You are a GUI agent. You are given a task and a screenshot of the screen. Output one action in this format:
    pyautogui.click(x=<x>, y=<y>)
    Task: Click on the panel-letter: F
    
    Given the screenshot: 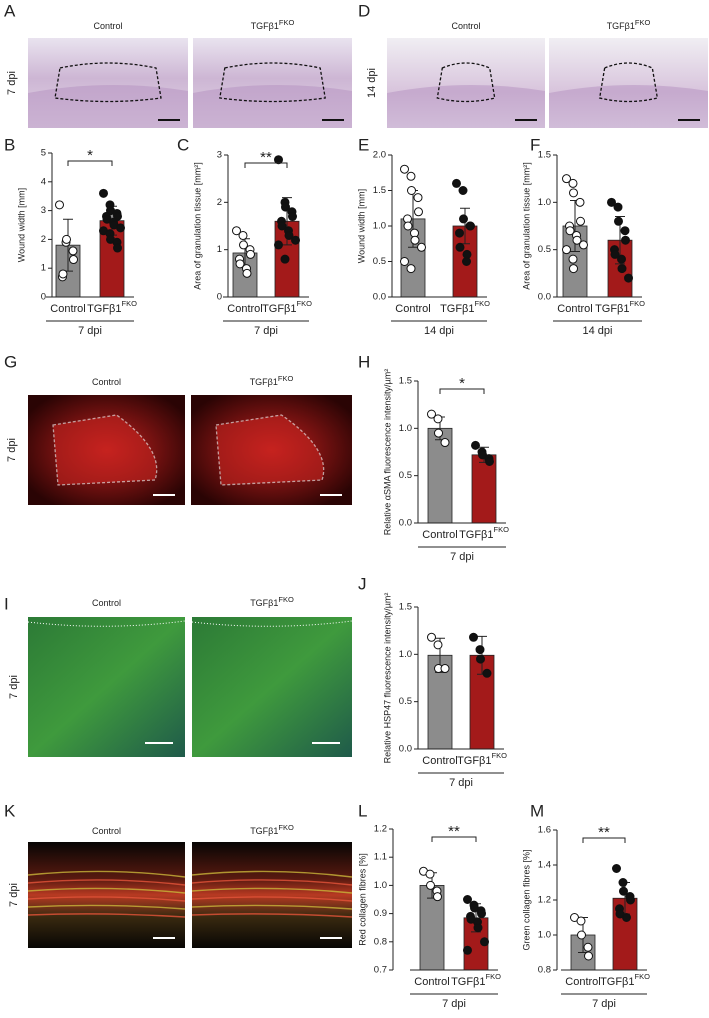 What is the action you would take?
    pyautogui.click(x=535, y=144)
    